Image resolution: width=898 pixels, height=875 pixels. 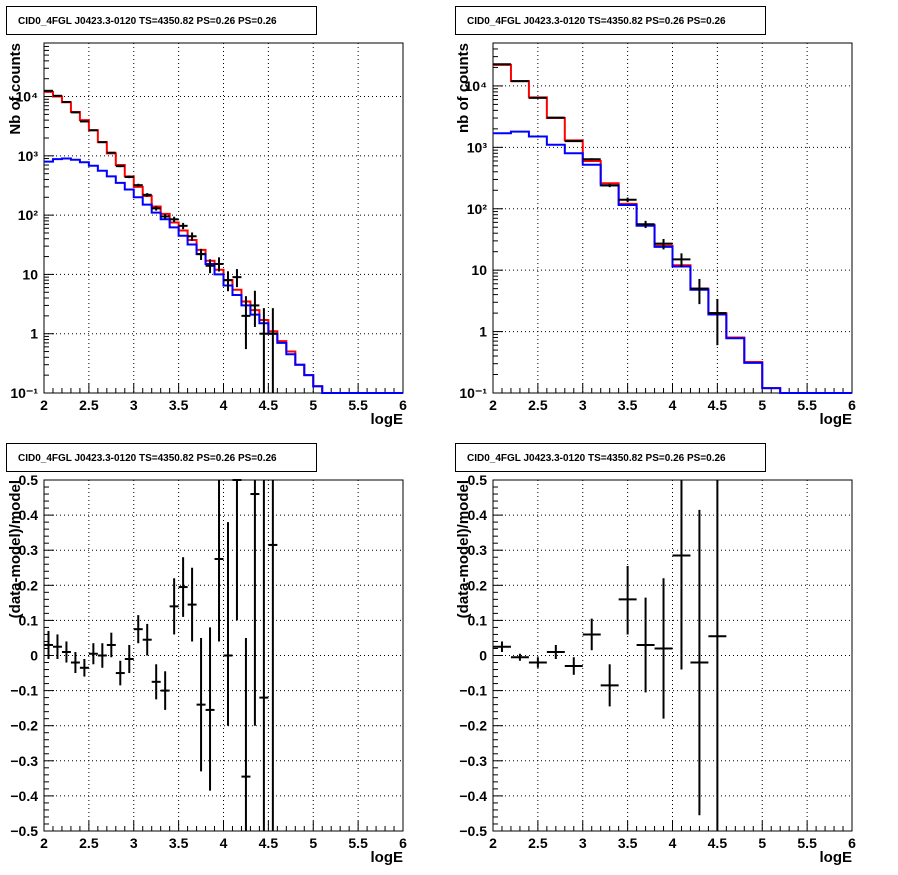 I want to click on y-tick-label: −0.4, so click(x=24, y=796).